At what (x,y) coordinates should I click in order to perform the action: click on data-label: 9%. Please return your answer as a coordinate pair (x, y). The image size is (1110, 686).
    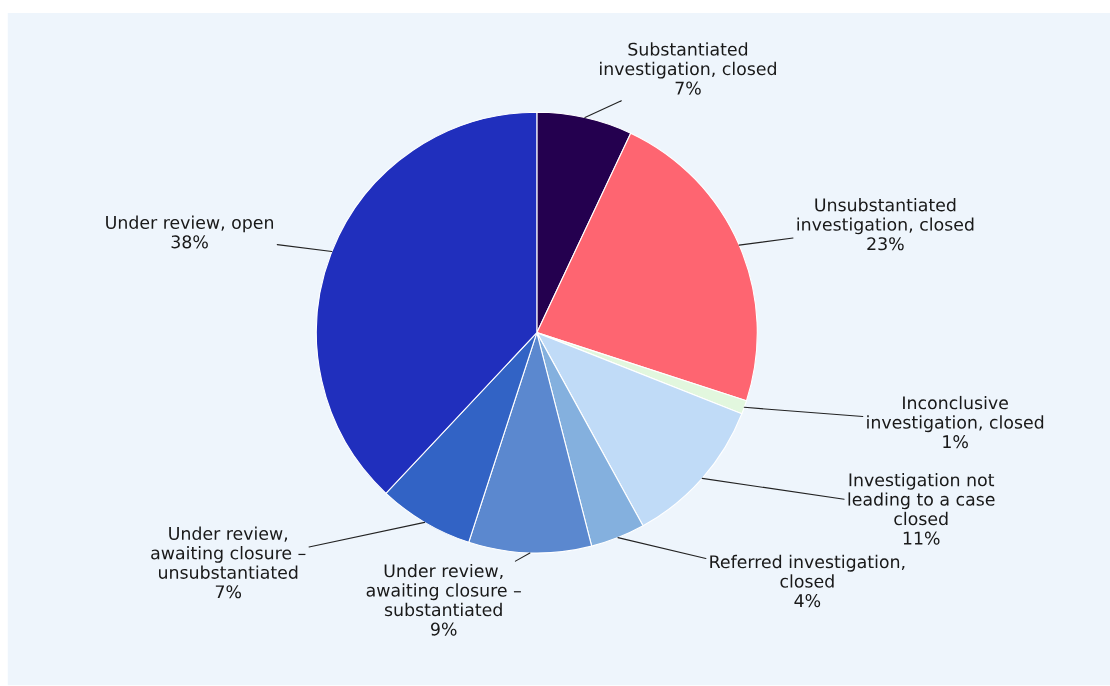
    Looking at the image, I should click on (444, 629).